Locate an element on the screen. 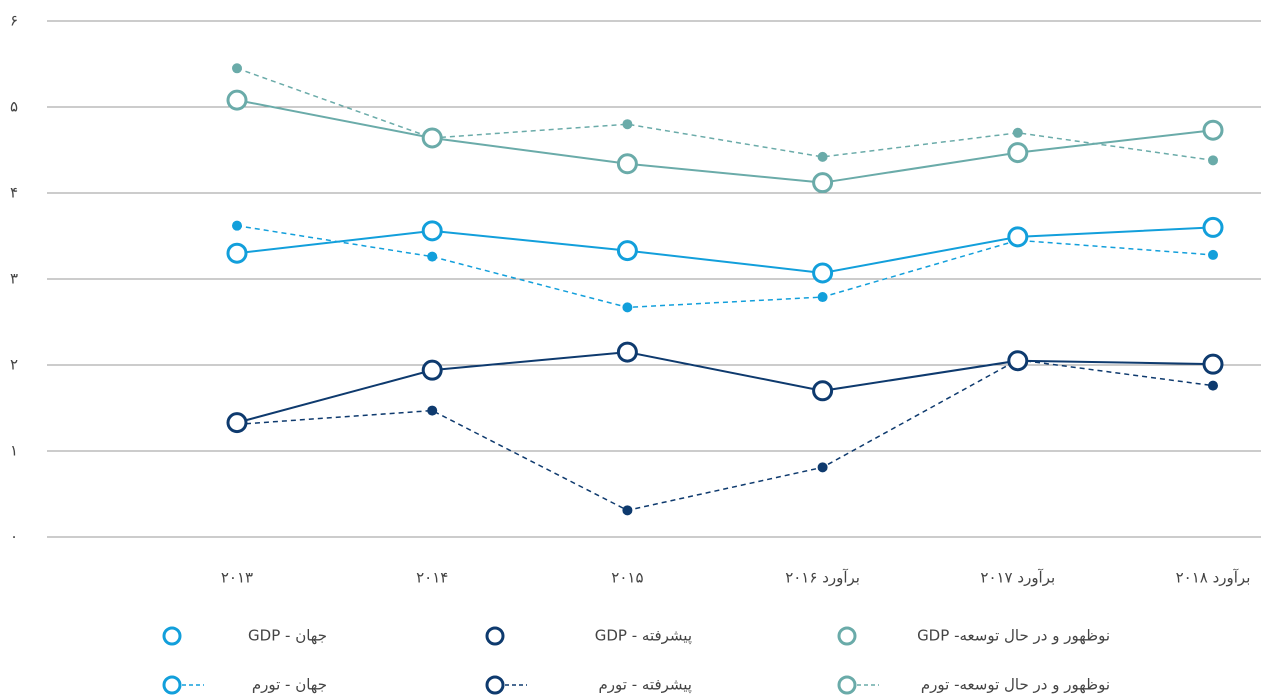 The image size is (1261, 695). y-tick-label: ۲ is located at coordinates (14, 365).